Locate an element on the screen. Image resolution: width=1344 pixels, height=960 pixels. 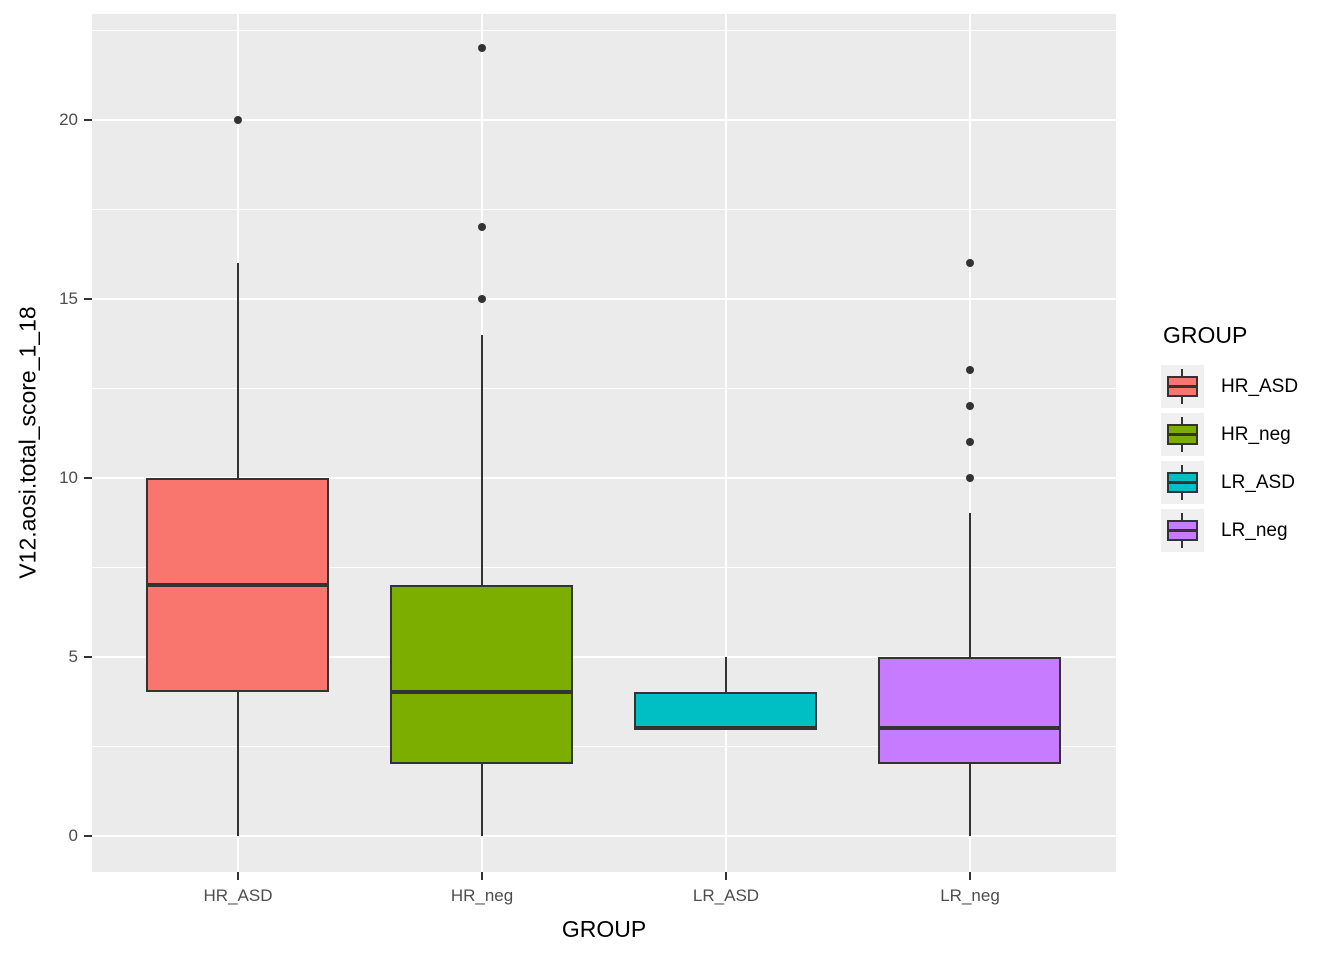
legend-label: LR_ASD is located at coordinates (1258, 482).